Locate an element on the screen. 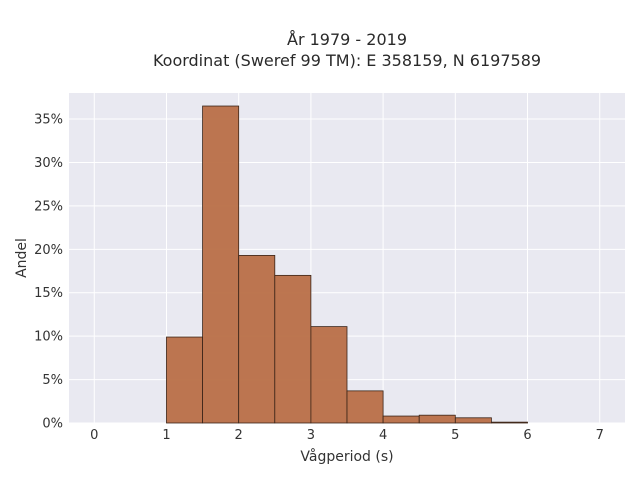 This screenshot has height=480, width=640. y-tick-label: 20% is located at coordinates (48, 250).